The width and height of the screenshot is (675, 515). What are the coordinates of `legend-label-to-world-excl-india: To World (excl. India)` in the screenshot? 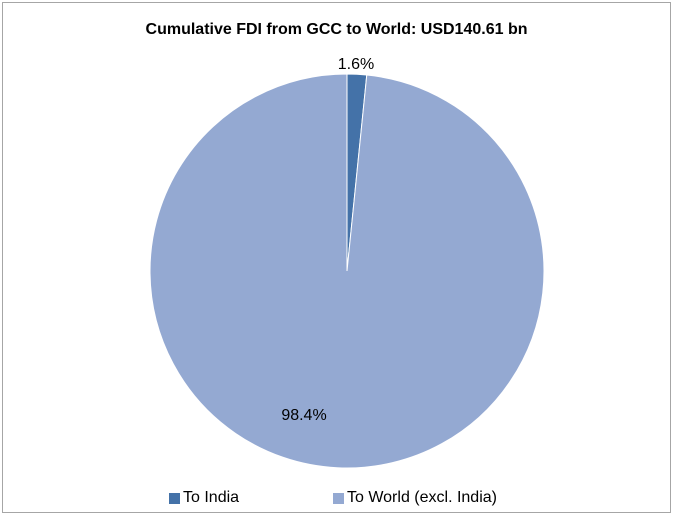 It's located at (422, 497).